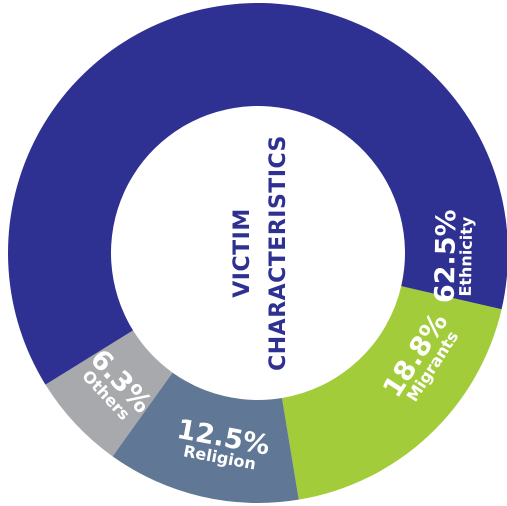 Image resolution: width=507 pixels, height=506 pixels. What do you see at coordinates (242, 252) in the screenshot?
I see `center-label-line-1: VICTIM` at bounding box center [242, 252].